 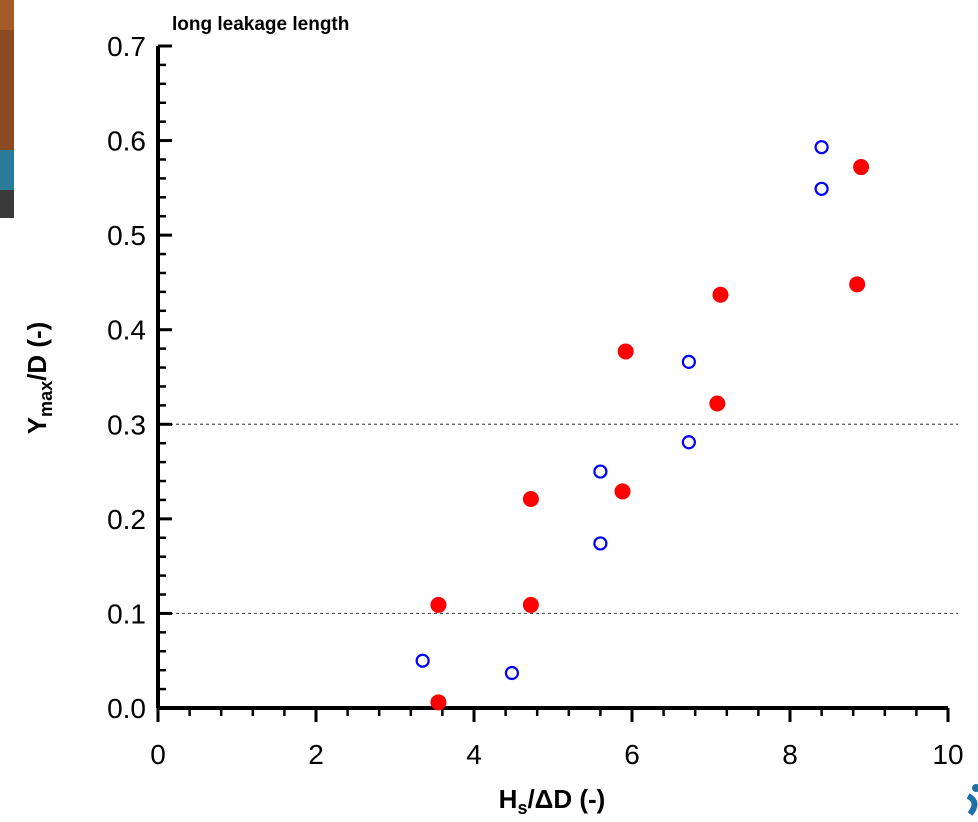 I want to click on y-axis-title: Ymax/D (-), so click(x=39, y=378).